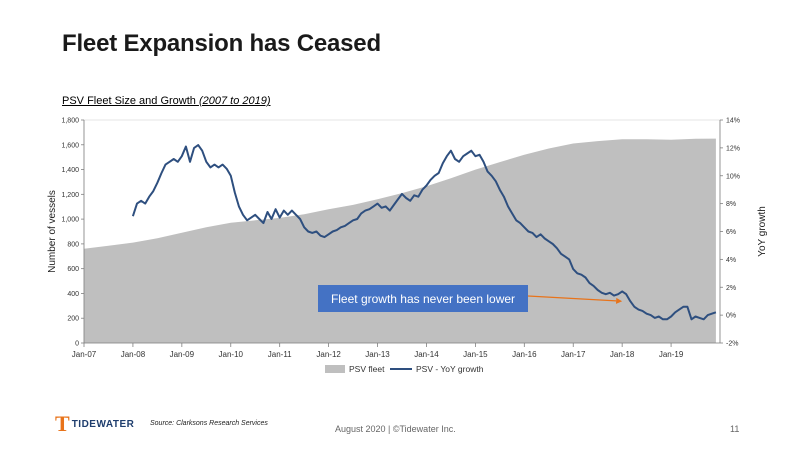 This screenshot has height=450, width=800. Describe the element at coordinates (328, 354) in the screenshot. I see `x-tick-label: Jan-12` at that location.